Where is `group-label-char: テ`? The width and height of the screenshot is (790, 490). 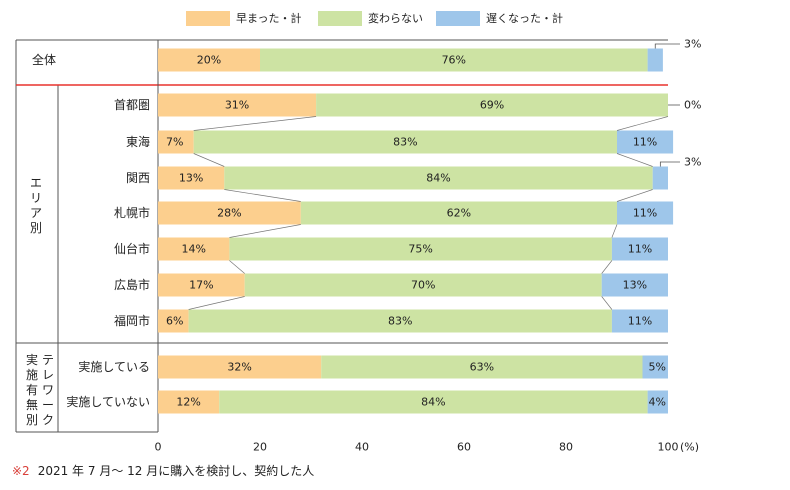 group-label-char: テ is located at coordinates (48, 360).